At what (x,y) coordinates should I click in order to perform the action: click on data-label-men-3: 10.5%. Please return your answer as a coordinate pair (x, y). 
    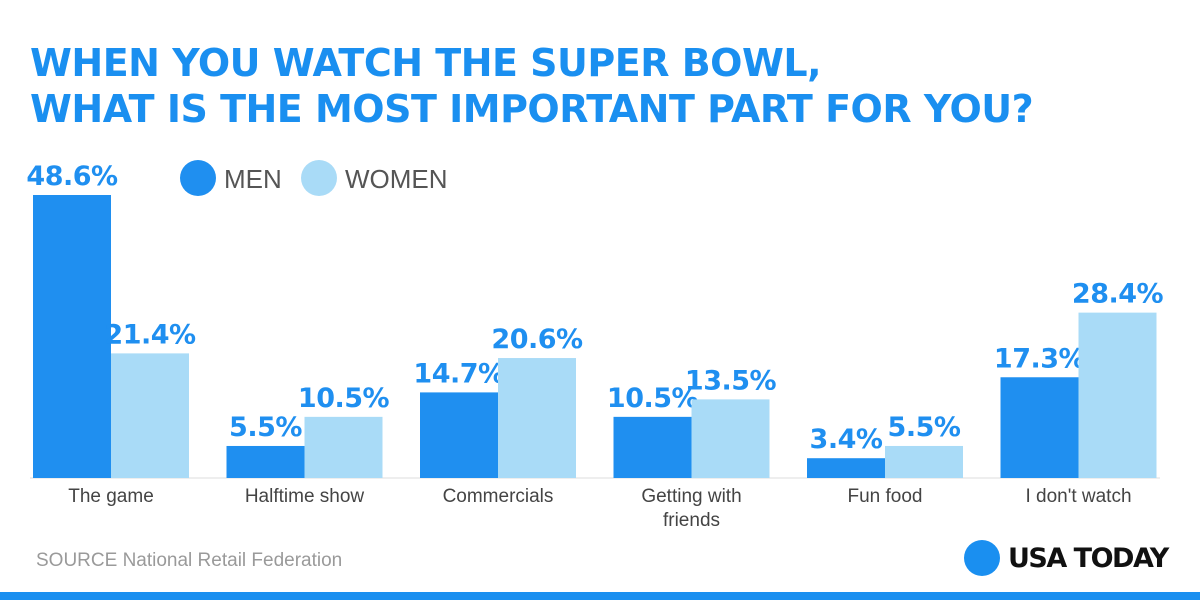
    Looking at the image, I should click on (653, 398).